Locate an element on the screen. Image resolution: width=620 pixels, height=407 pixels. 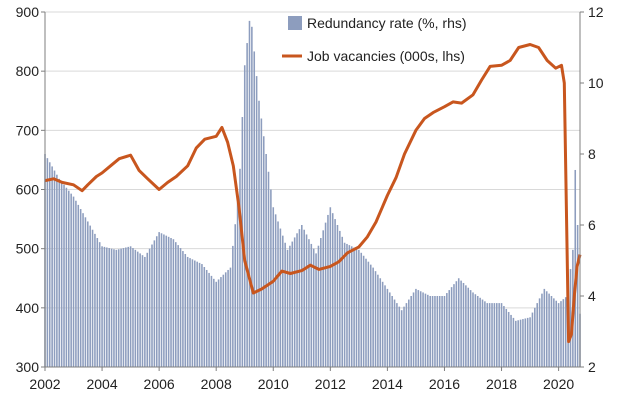
left-tick-label: 500 is located at coordinates (28, 249).